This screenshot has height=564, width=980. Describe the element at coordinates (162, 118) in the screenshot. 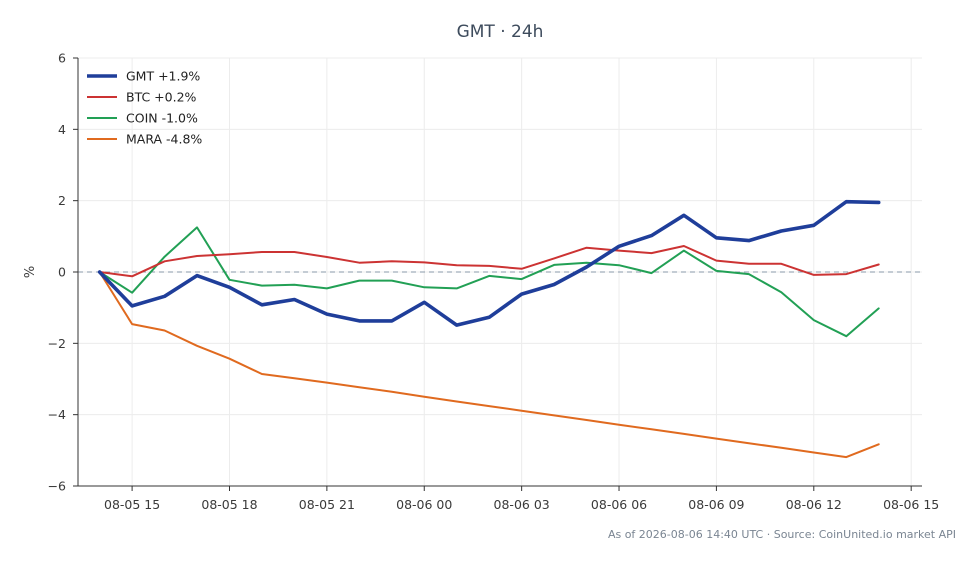

I see `legend-label-coin: COIN -1.0%` at that location.